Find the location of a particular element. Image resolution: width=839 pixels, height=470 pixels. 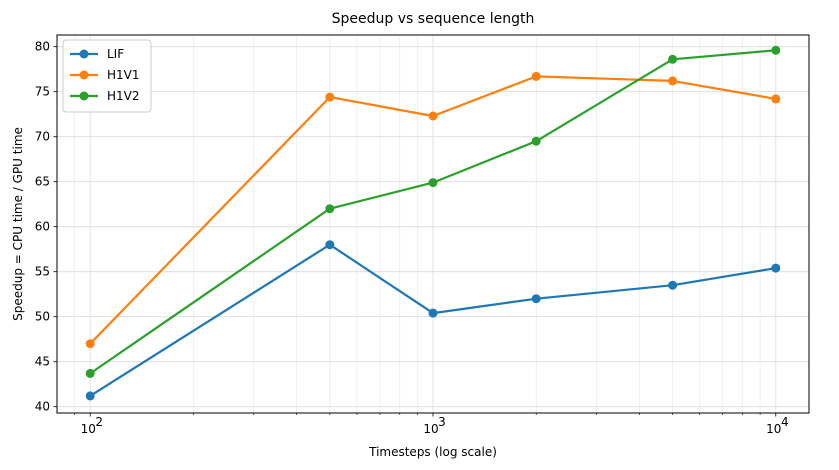

y-tick-label: 45 is located at coordinates (42, 362).